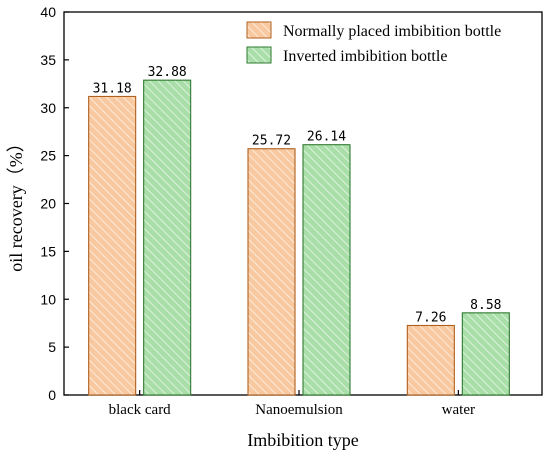  What do you see at coordinates (48, 299) in the screenshot?
I see `y-tick-label: 10` at bounding box center [48, 299].